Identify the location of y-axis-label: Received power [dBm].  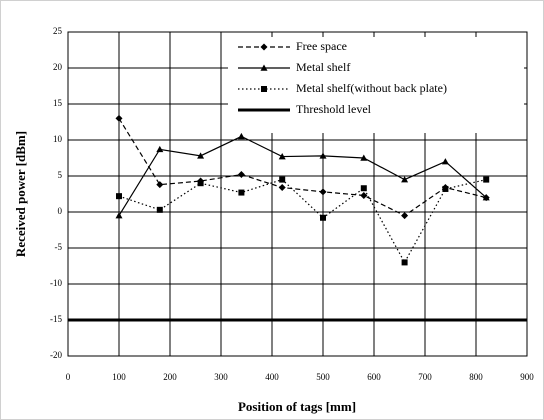
(20, 194).